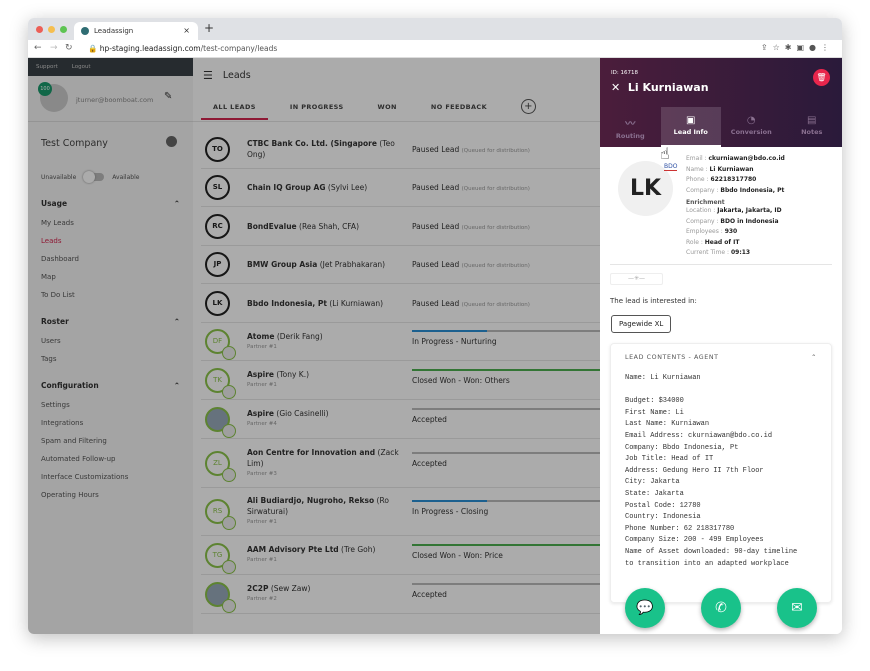 This screenshot has height=671, width=870. Describe the element at coordinates (136, 31) in the screenshot. I see `browser-tab: Leadassign ×` at that location.